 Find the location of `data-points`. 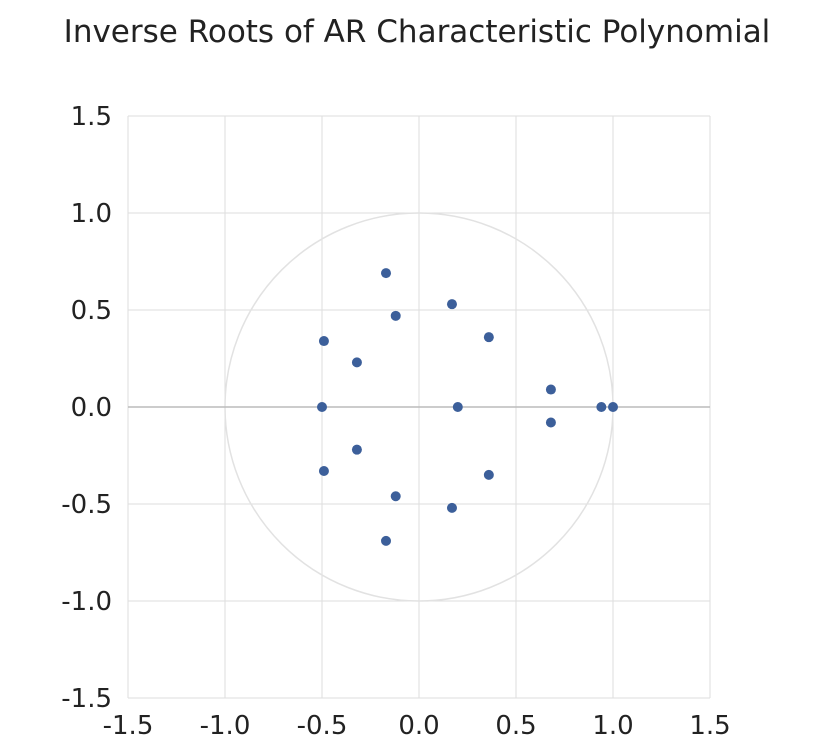

data-points is located at coordinates (467, 407).